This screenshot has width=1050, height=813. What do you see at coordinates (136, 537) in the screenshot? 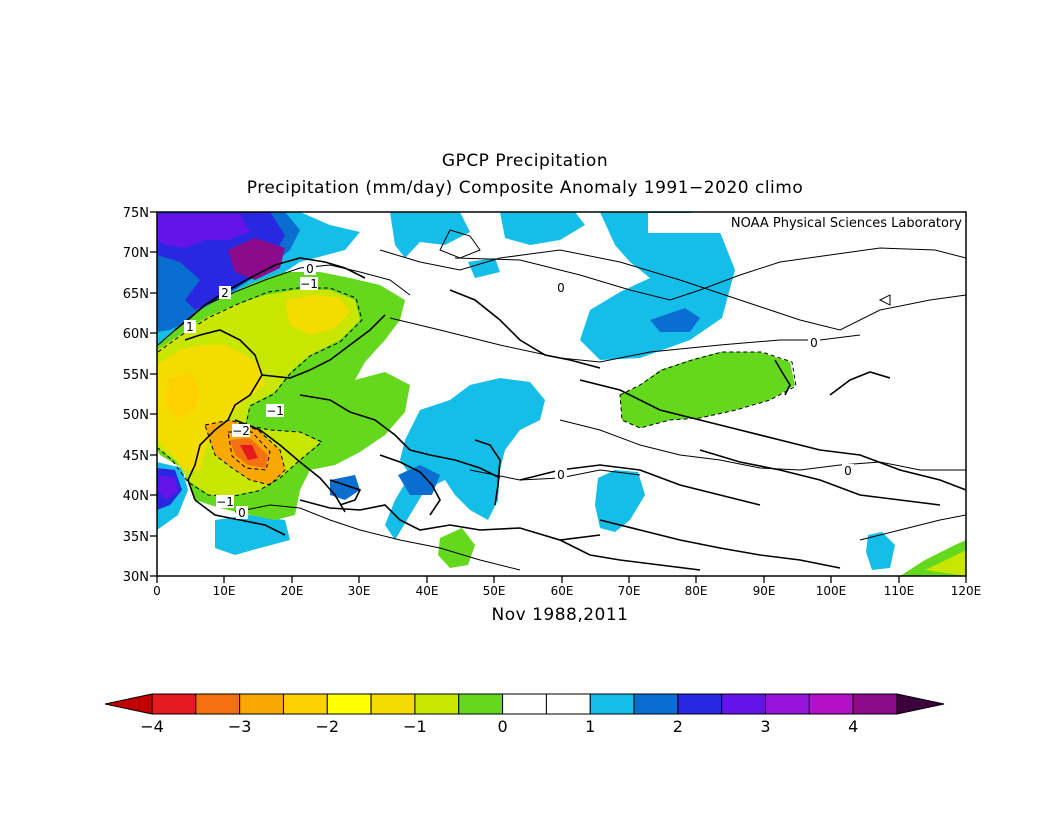
I see `lat-label: 35N` at bounding box center [136, 537].